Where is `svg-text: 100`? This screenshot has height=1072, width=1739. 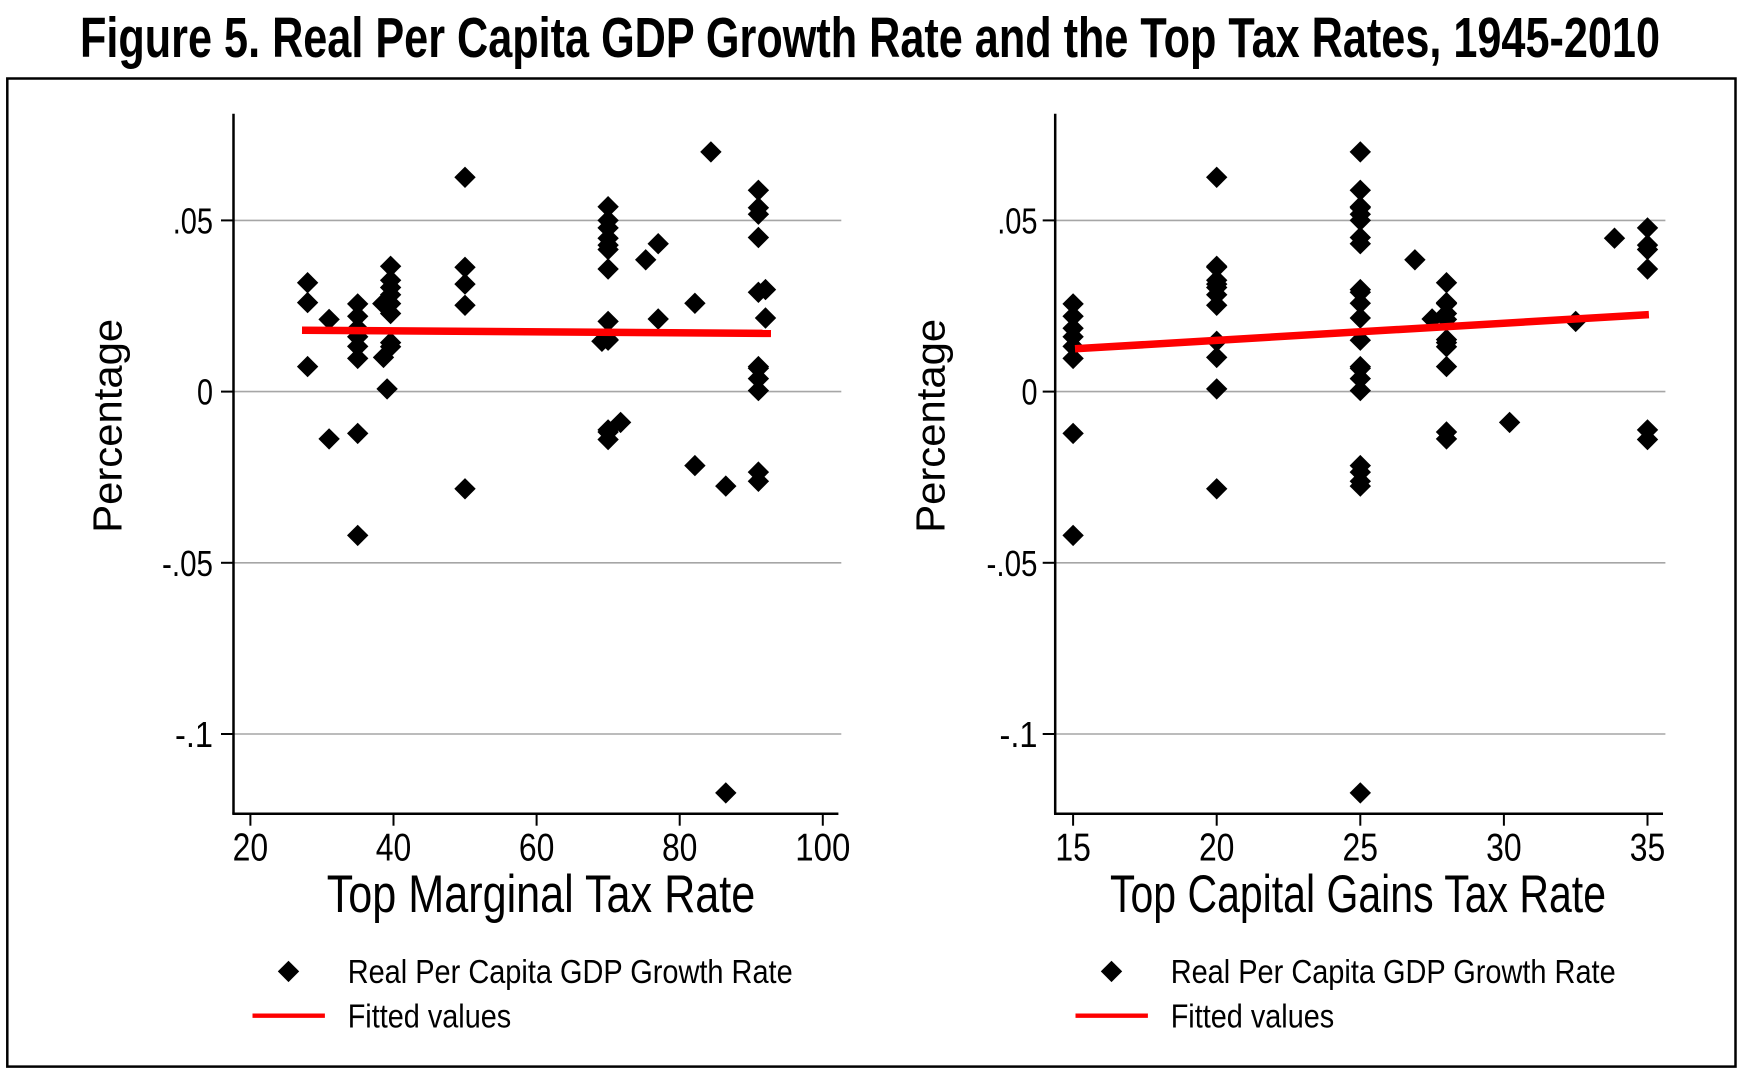
svg-text: 100 is located at coordinates (822, 848).